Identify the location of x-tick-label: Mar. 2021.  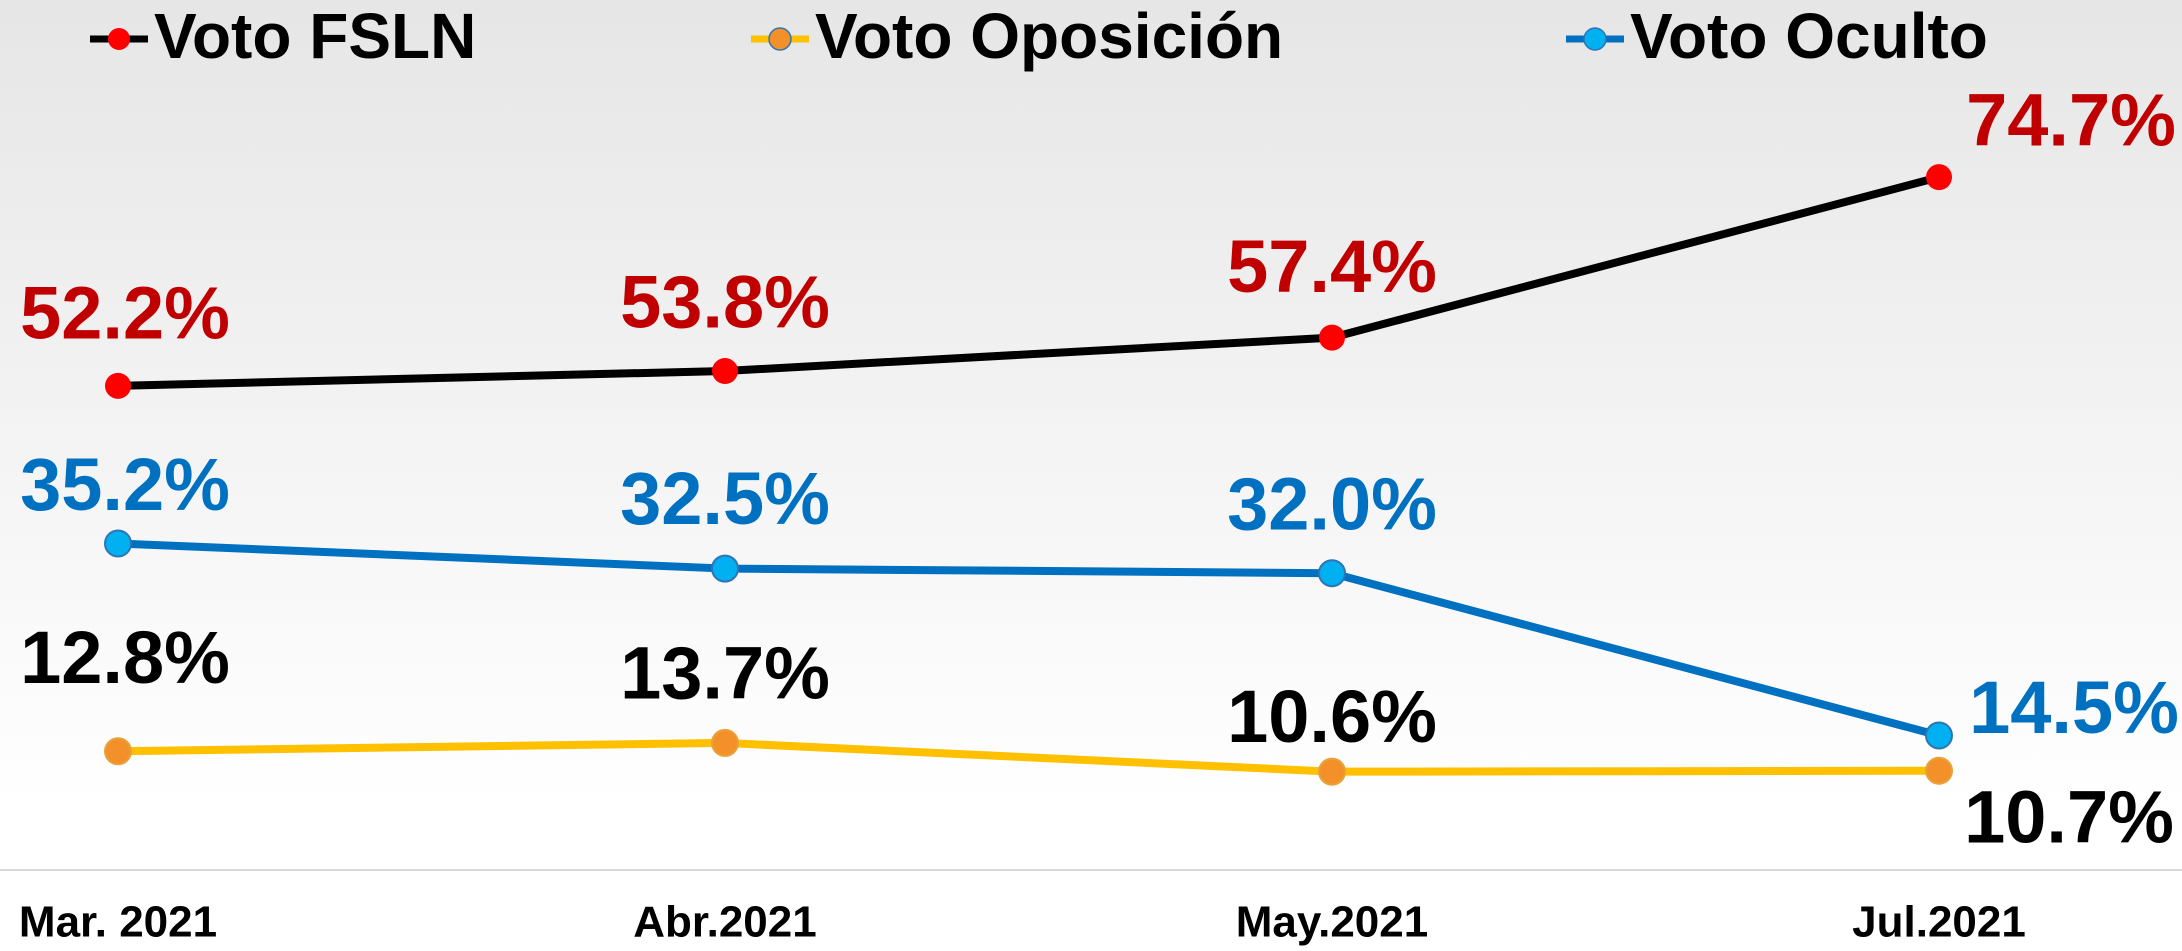
(118, 922).